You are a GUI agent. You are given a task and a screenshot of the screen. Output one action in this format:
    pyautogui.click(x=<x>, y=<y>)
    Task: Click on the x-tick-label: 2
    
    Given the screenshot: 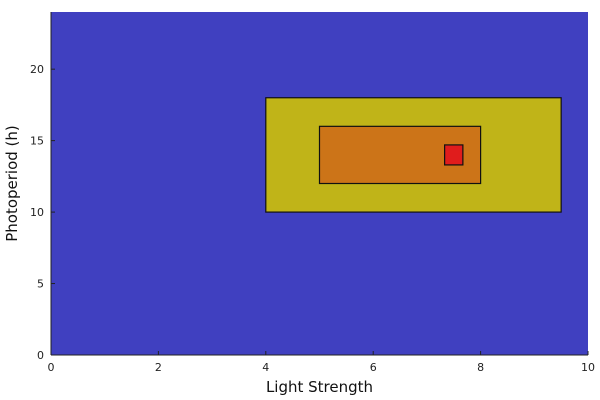 What is the action you would take?
    pyautogui.click(x=158, y=367)
    